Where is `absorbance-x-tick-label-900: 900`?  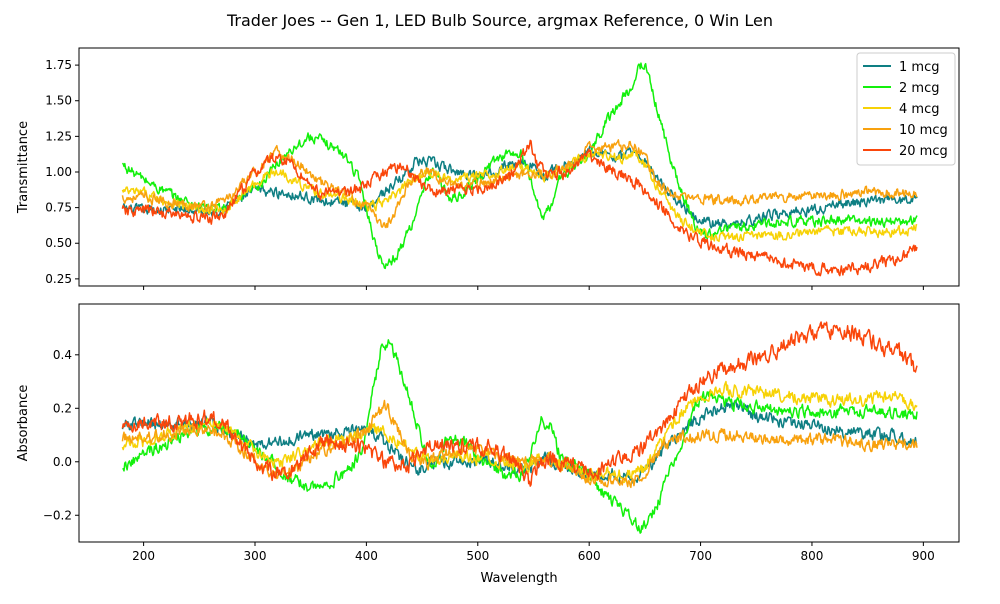 absorbance-x-tick-label-900: 900 is located at coordinates (923, 556).